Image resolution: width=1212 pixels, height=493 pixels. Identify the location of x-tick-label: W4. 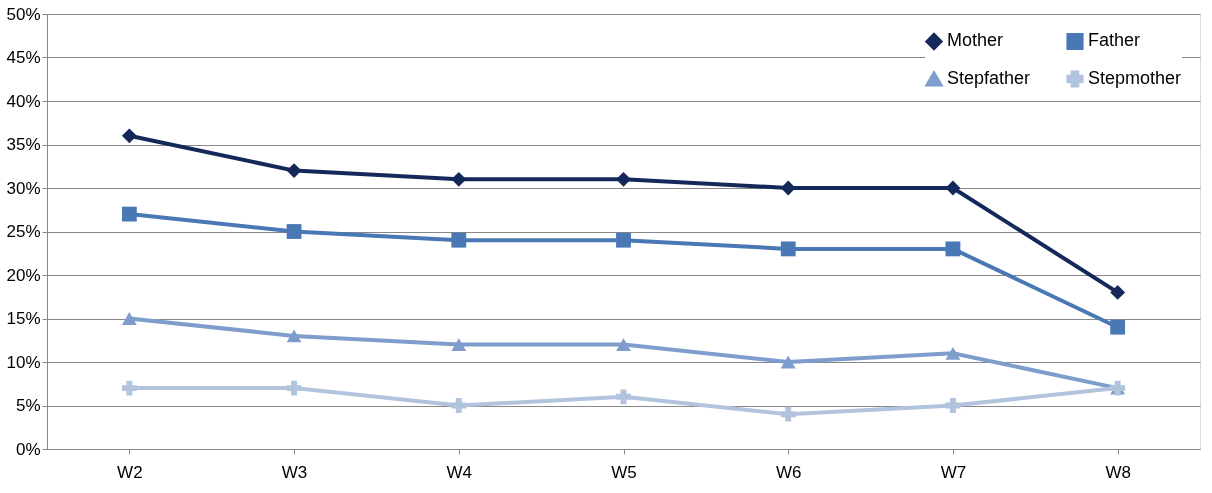
(459, 472).